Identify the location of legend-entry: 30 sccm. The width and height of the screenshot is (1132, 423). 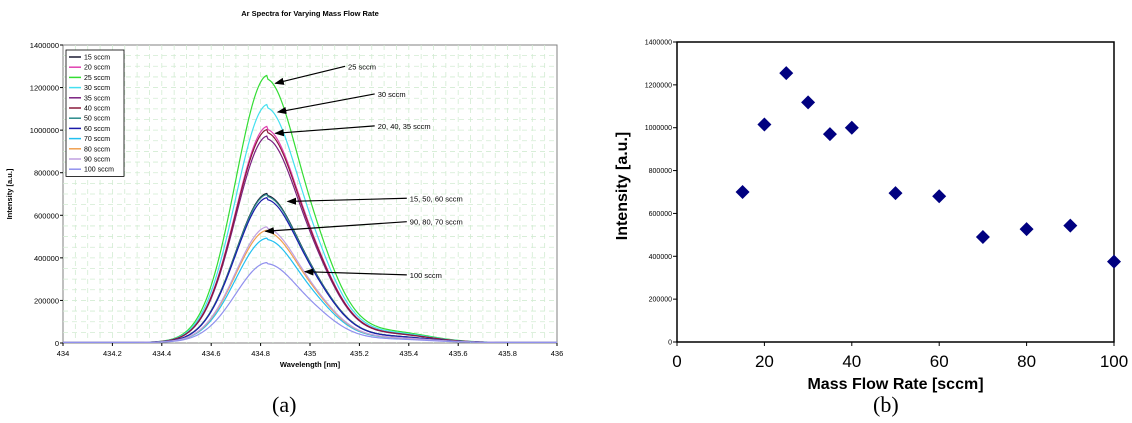
(97, 88).